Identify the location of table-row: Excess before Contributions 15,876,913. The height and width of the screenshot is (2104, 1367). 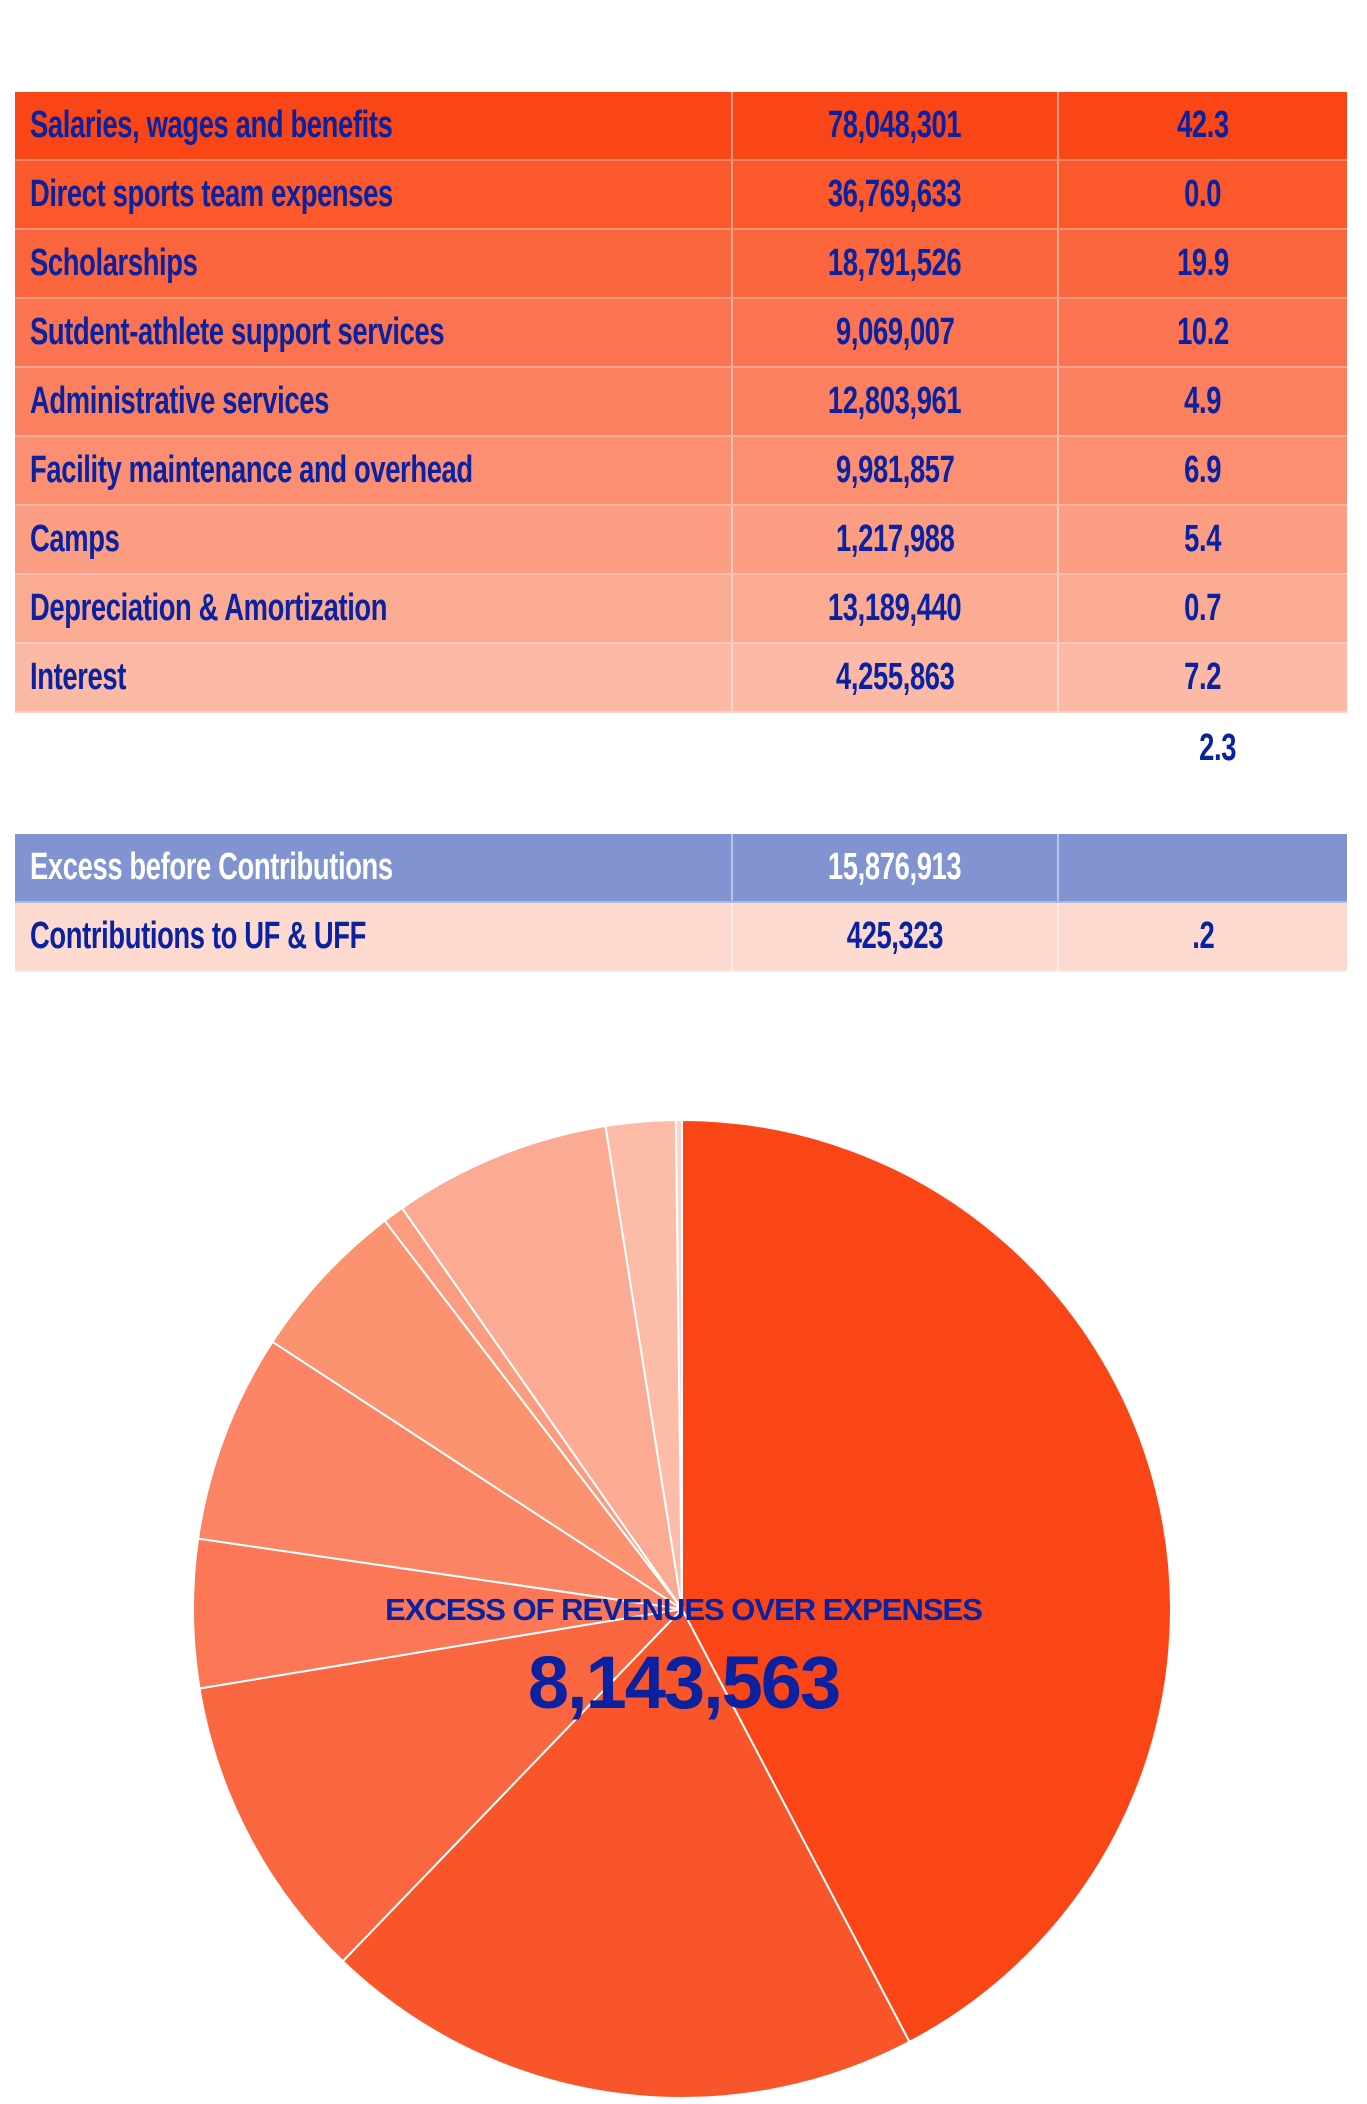
(681, 868).